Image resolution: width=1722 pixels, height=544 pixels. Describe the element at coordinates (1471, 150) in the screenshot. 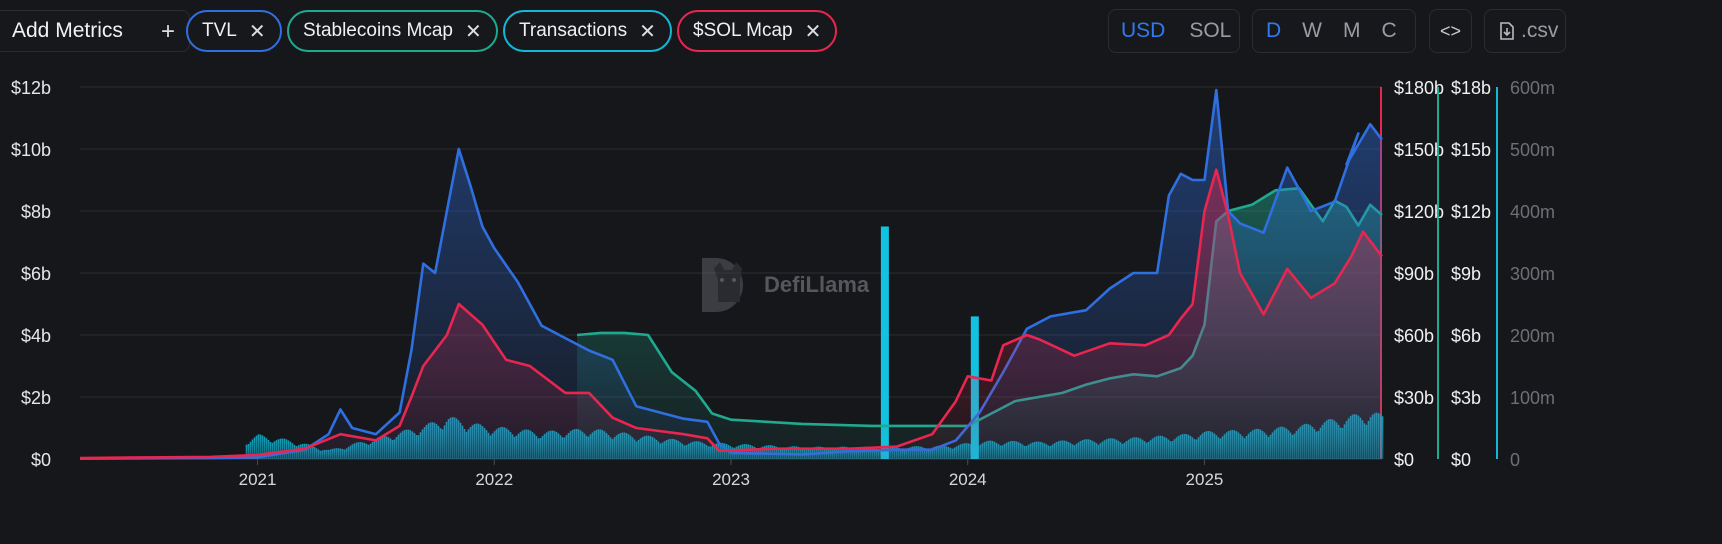

I see `y-tick-label-stable: $15b` at that location.